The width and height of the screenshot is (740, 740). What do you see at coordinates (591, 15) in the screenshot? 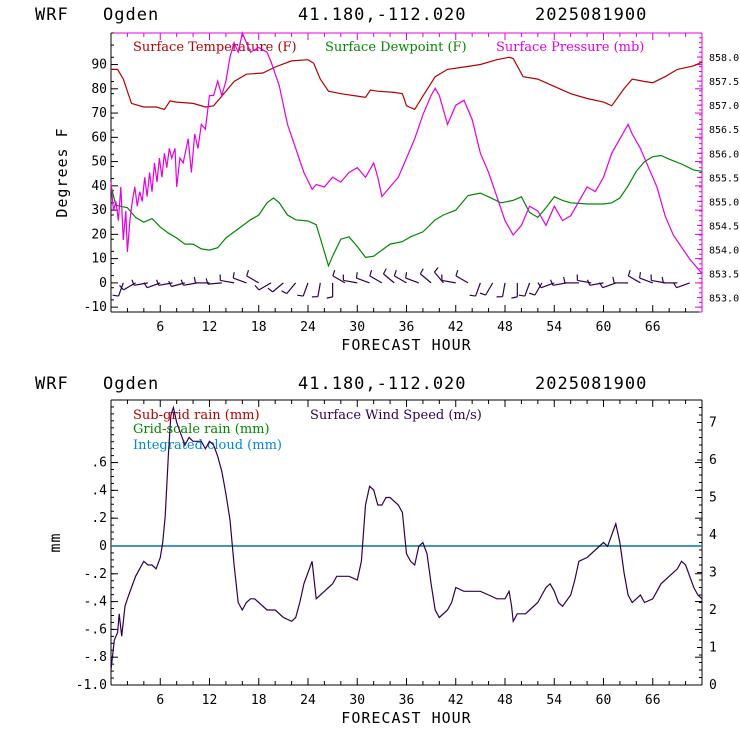
I see `panel1-run: 2025081900` at bounding box center [591, 15].